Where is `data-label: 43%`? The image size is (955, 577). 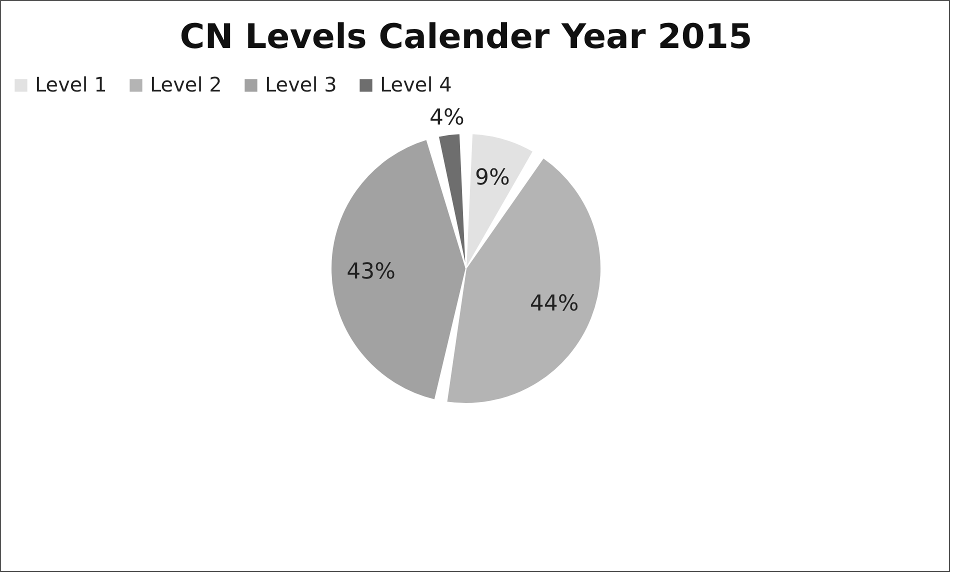 data-label: 43% is located at coordinates (371, 271).